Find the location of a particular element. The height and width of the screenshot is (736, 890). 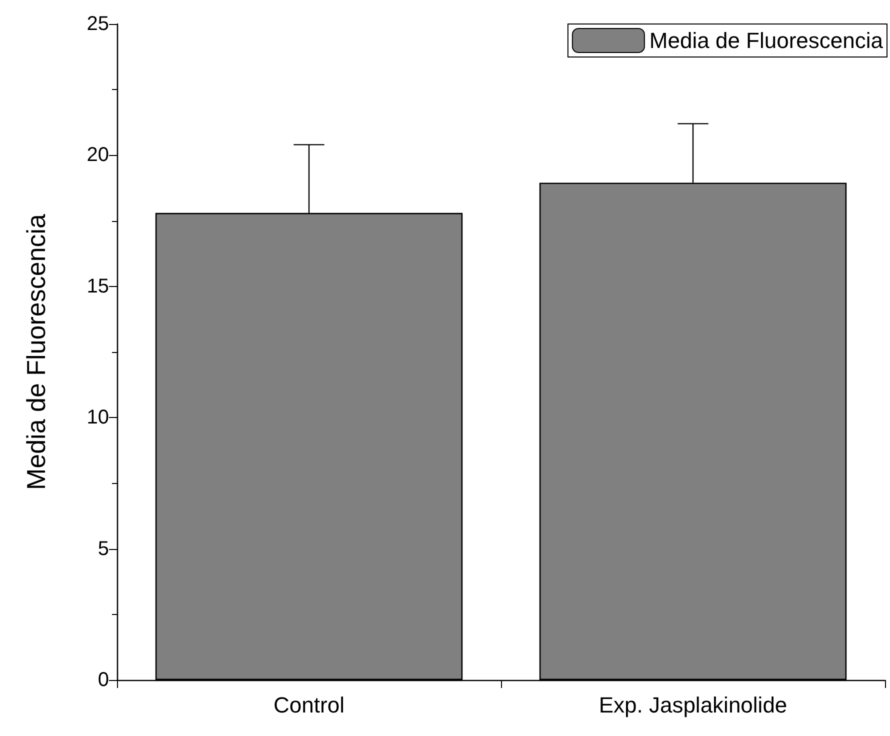

y-tick-label: 10 is located at coordinates (97, 417).